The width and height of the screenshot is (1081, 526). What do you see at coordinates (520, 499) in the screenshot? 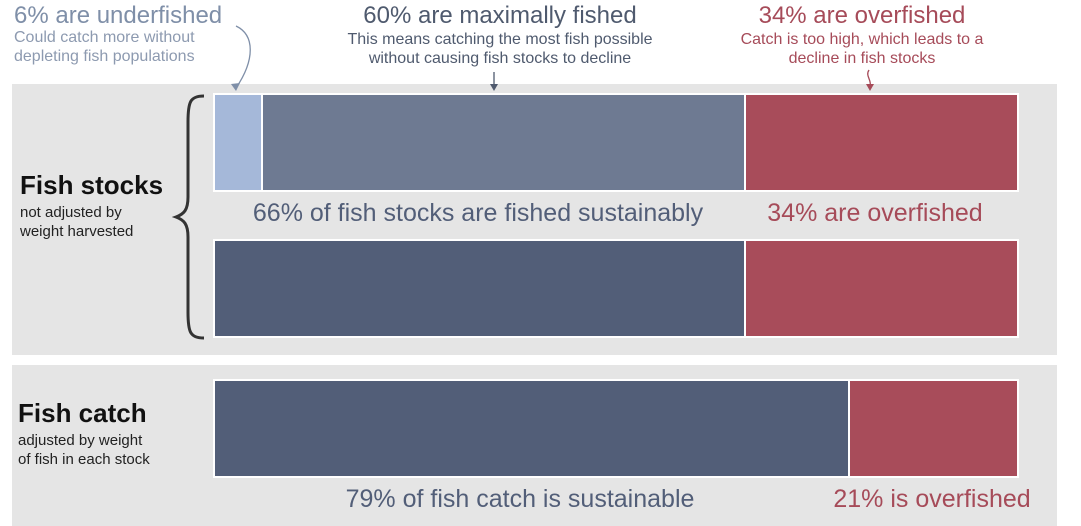
I see `catch-sustainable-label: 79% of fish catch is sustainable` at bounding box center [520, 499].